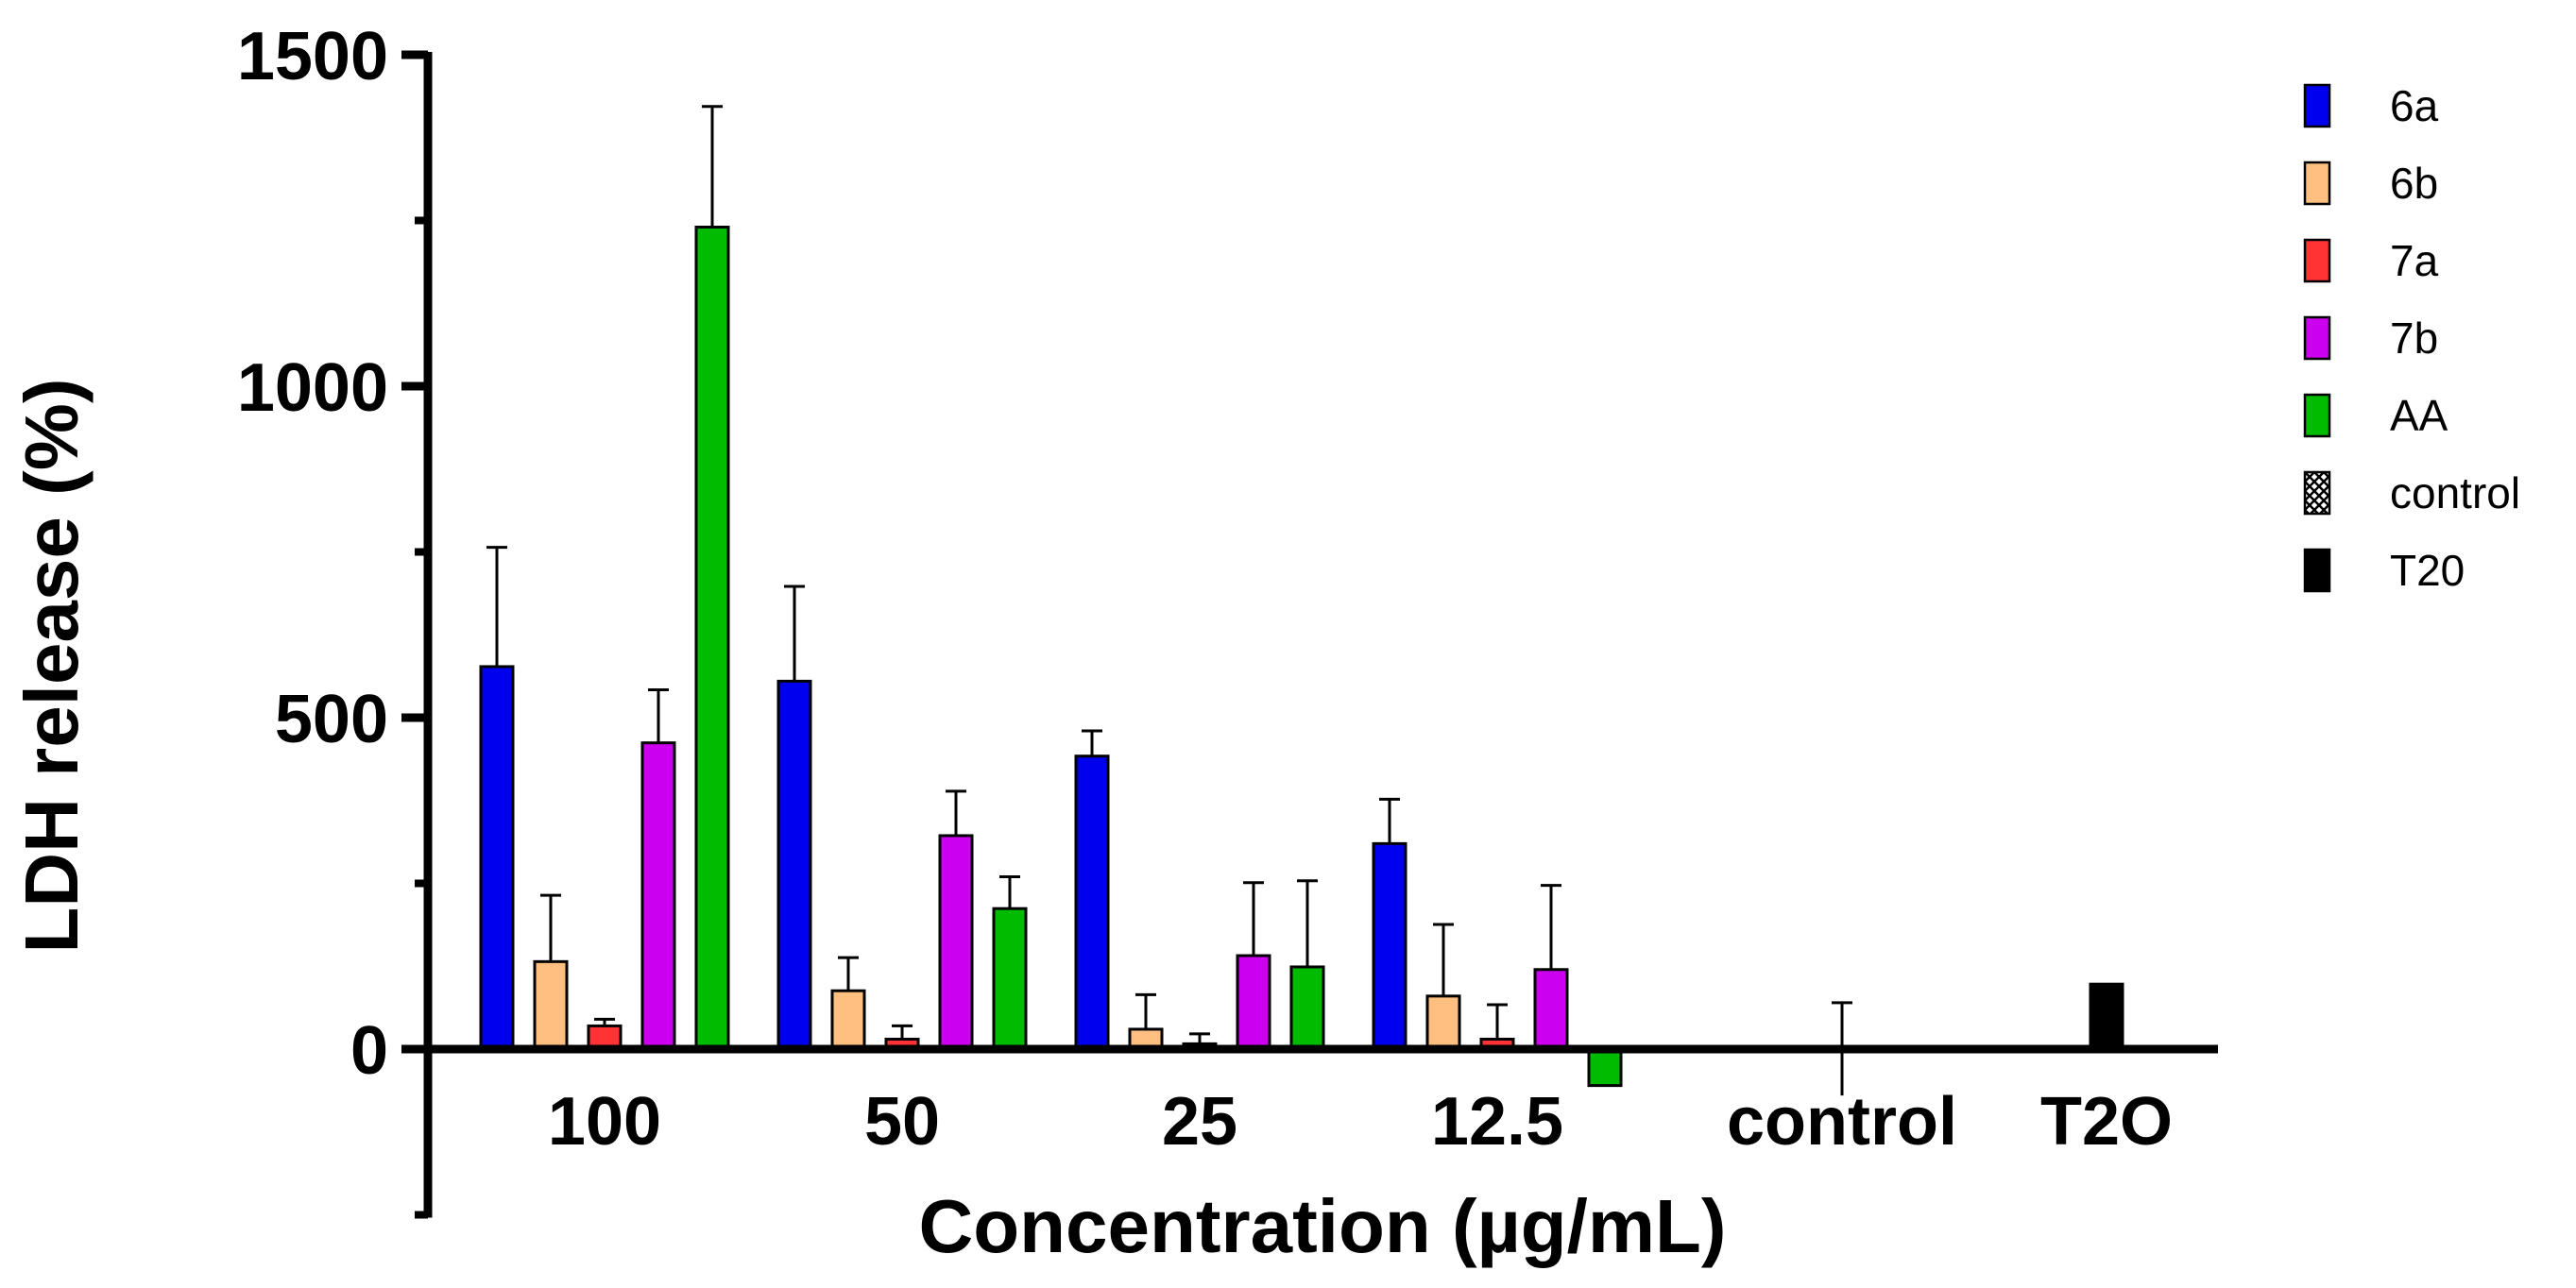  Describe the element at coordinates (2317, 183) in the screenshot. I see `legend-swatch-6b` at that location.